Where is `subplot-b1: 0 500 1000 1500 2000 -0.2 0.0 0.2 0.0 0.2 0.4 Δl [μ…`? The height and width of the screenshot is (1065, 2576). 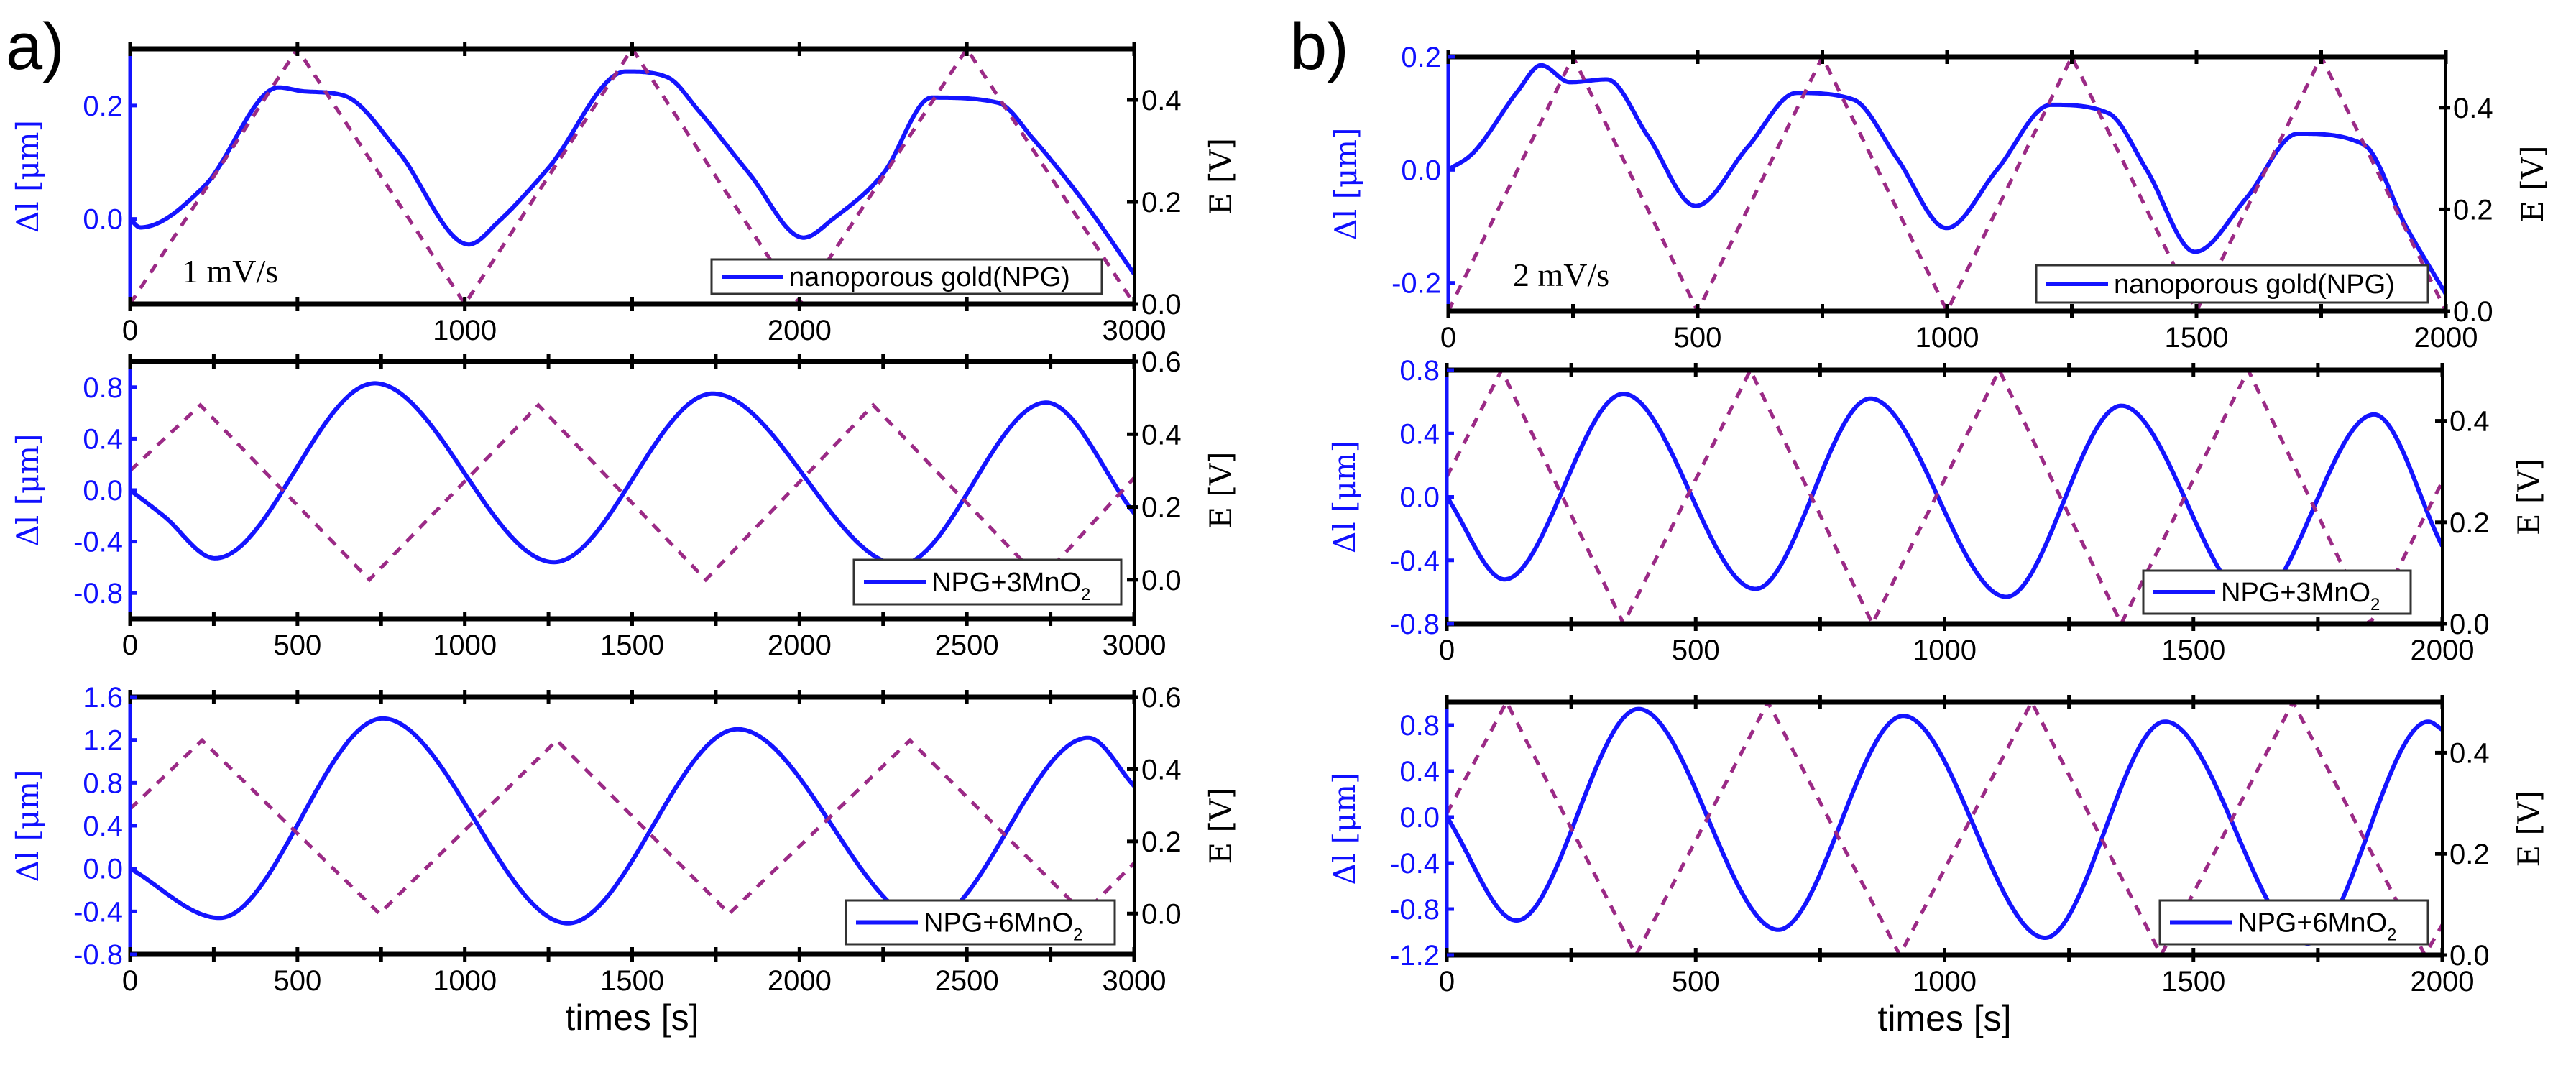
subplot-b1: 0 500 1000 1500 2000 -0.2 0.0 0.2 0.0 0.2 0.4 Δl [μ… is located at coordinates (1939, 198).